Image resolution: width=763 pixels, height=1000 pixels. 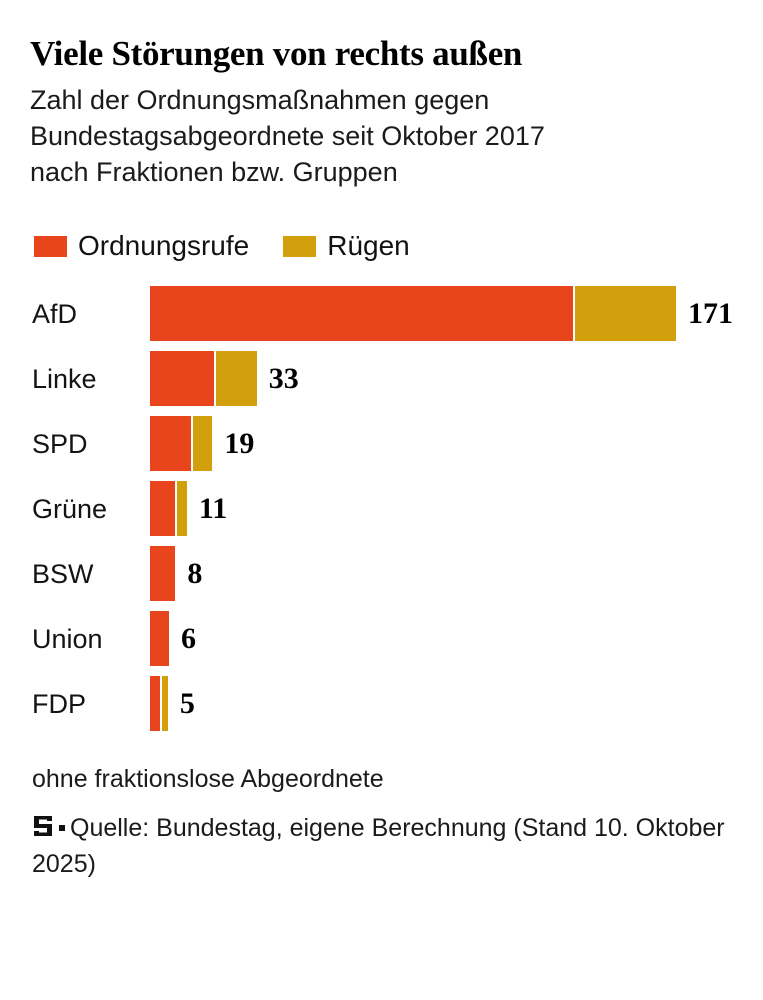 What do you see at coordinates (63, 573) in the screenshot?
I see `bar-category-label: BSW` at bounding box center [63, 573].